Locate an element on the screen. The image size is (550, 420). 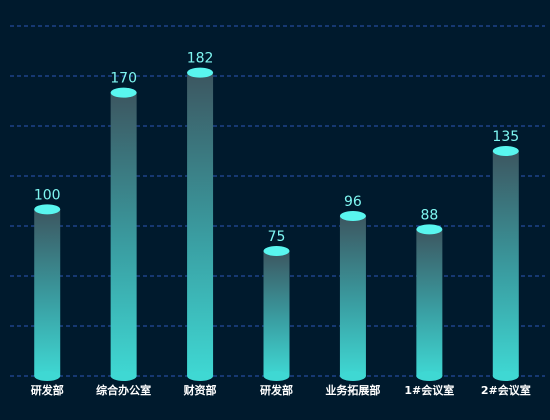
bar-7: 135 is located at coordinates (505, 255).